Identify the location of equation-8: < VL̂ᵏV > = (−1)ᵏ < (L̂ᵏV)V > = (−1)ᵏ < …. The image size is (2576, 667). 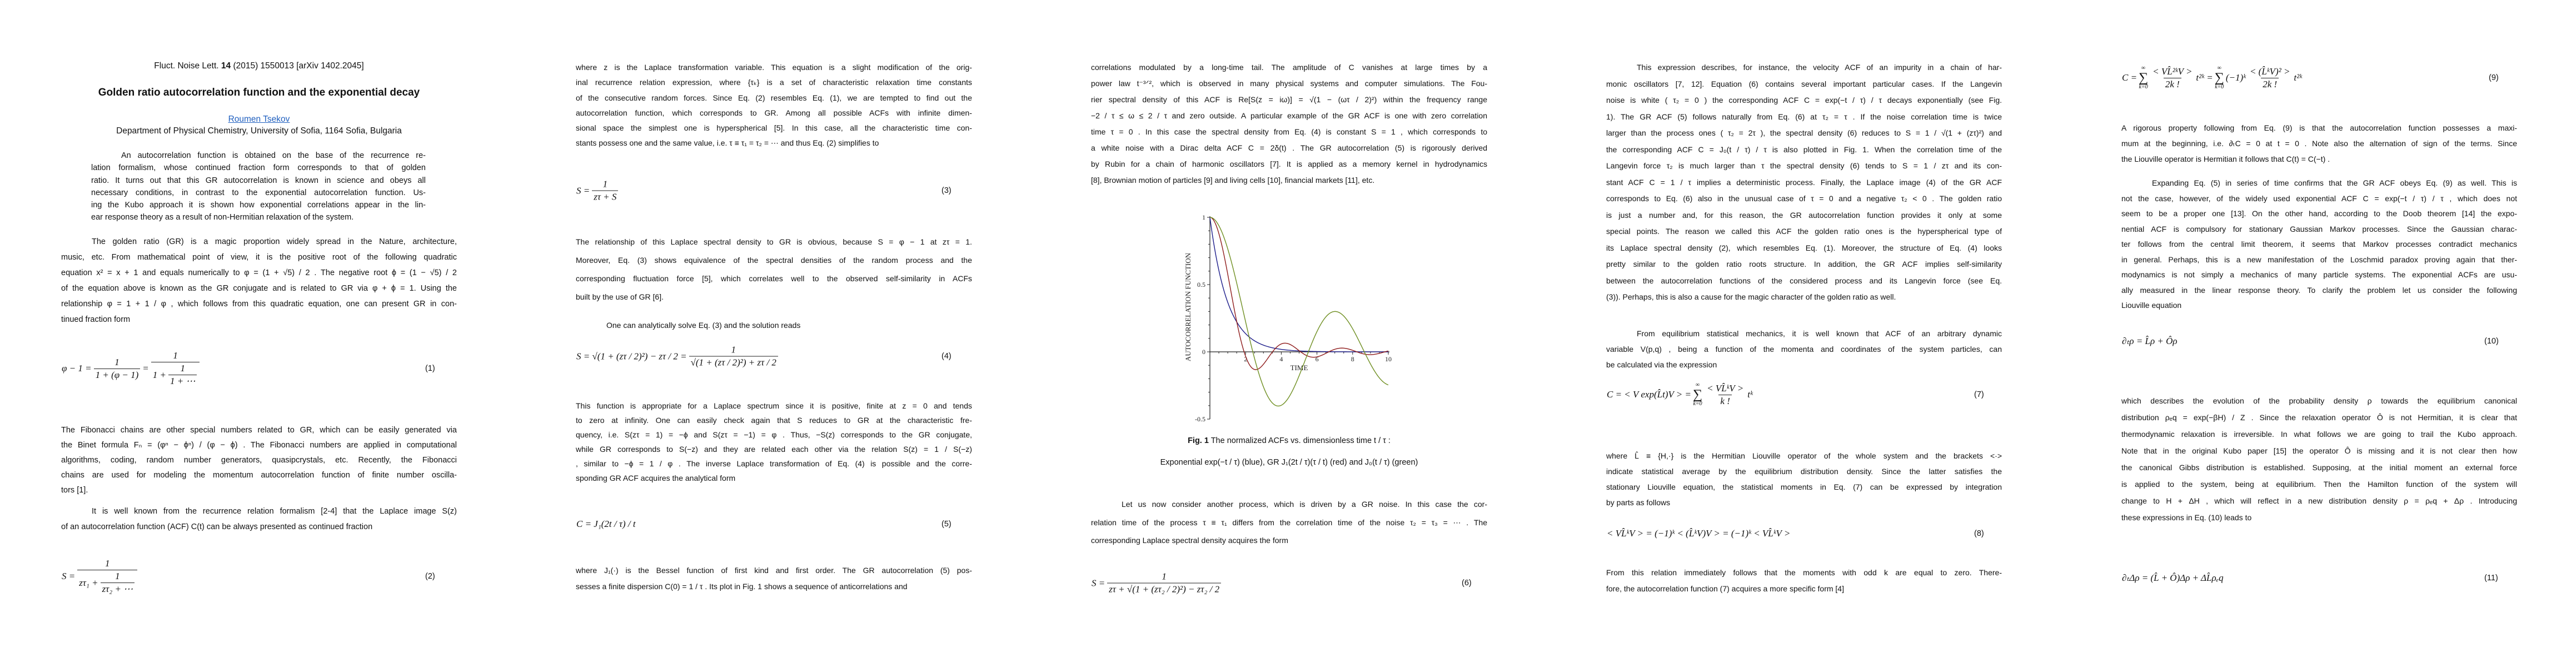
(1698, 533).